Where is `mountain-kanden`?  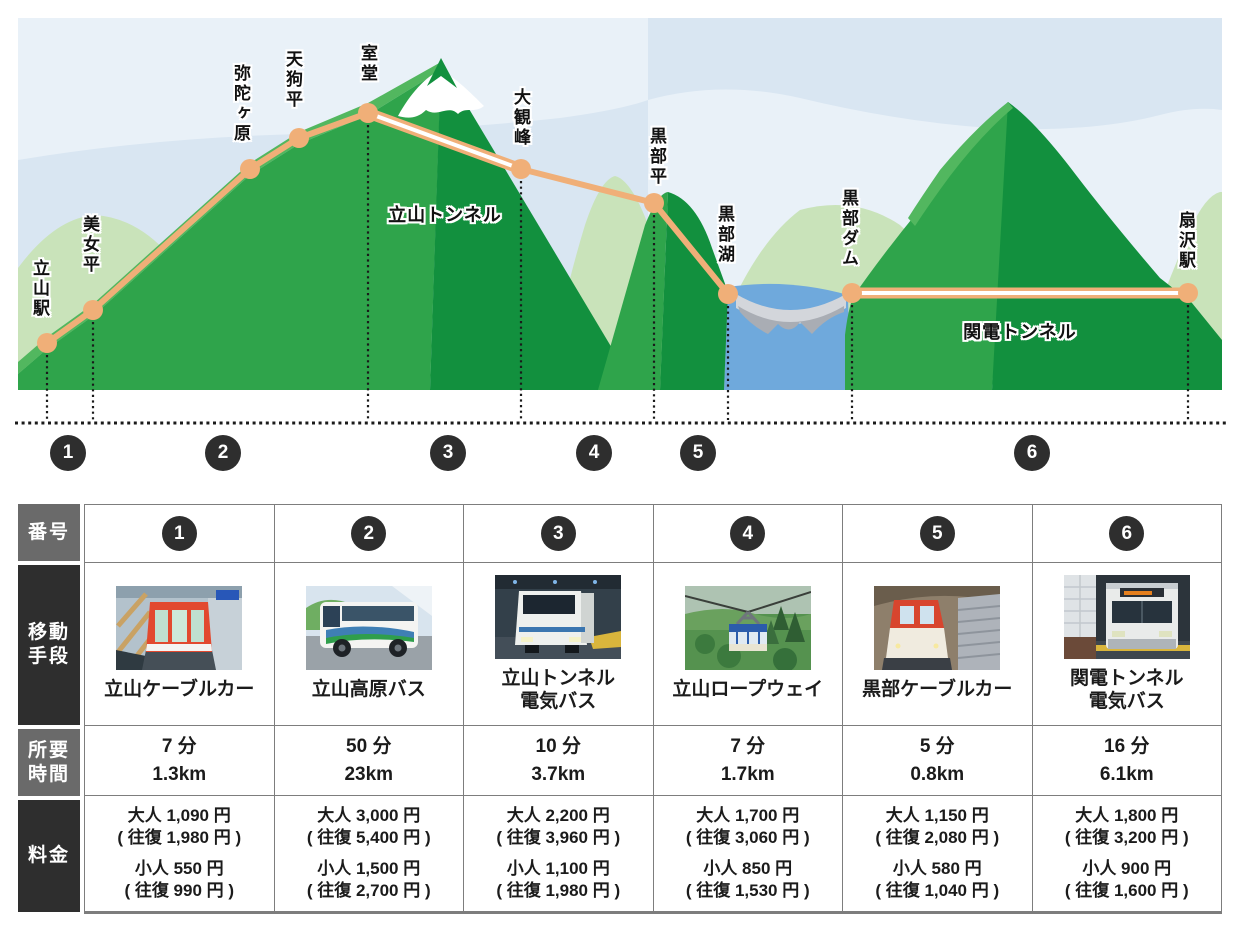 mountain-kanden is located at coordinates (1033, 246).